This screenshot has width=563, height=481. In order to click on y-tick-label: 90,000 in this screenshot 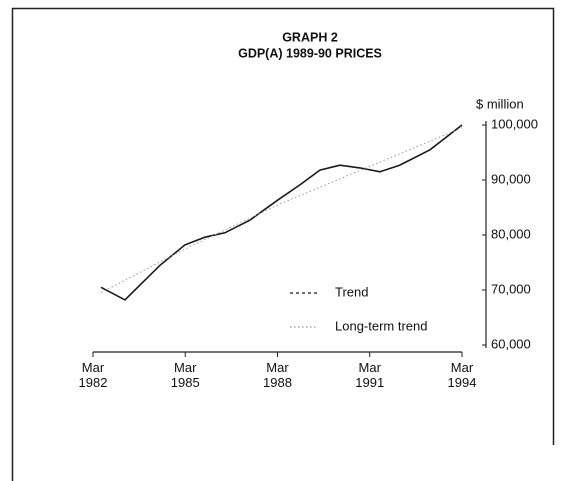, I will do `click(511, 178)`.